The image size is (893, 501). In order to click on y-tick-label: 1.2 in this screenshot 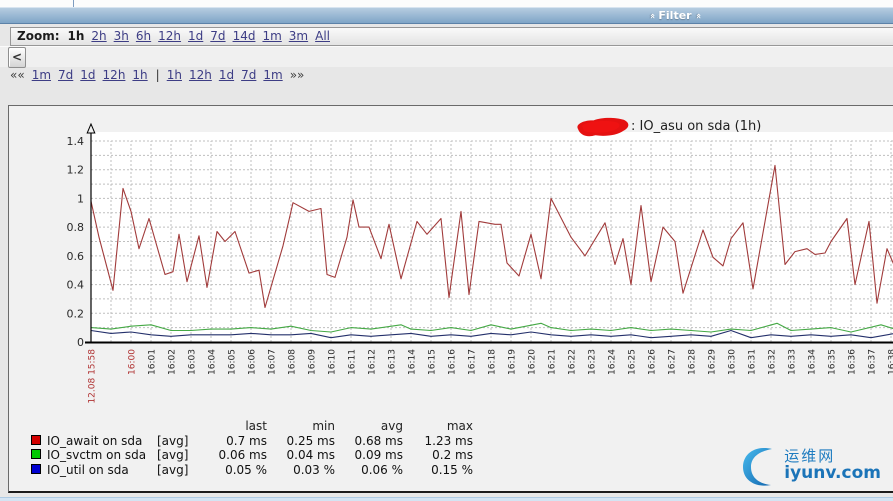, I will do `click(76, 170)`.